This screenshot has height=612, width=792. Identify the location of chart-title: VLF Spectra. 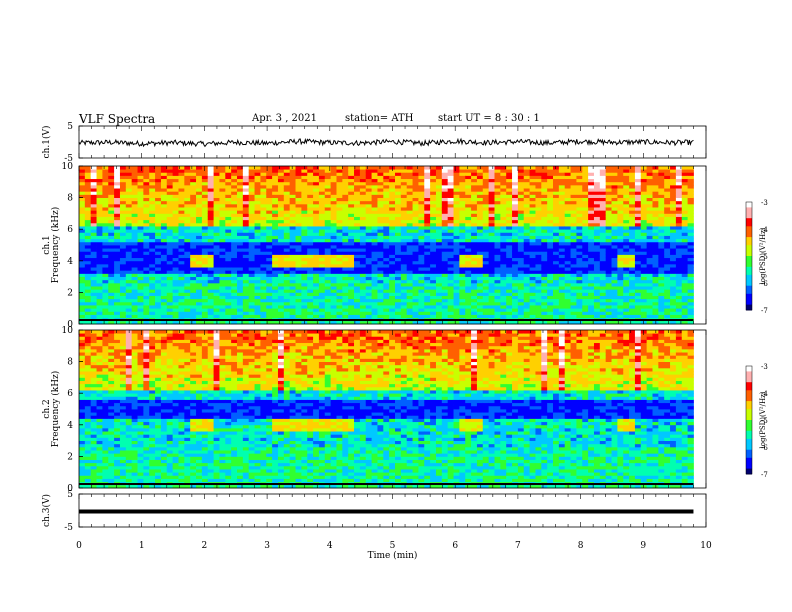
(117, 119).